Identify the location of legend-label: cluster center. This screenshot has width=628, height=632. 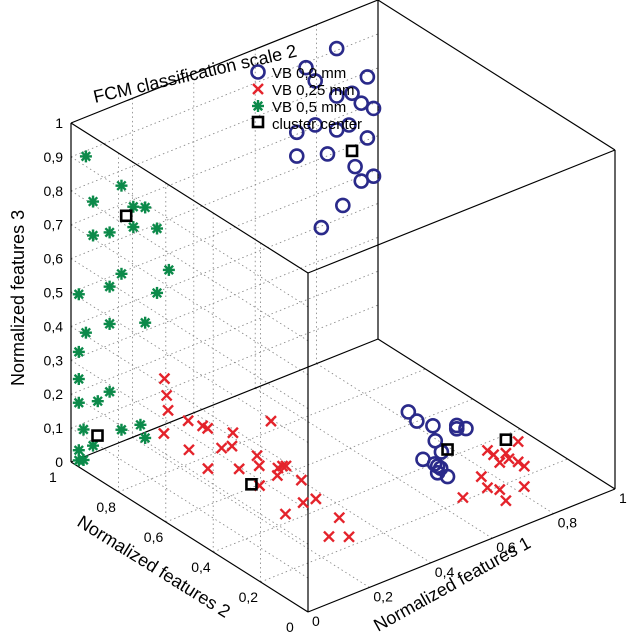
(317, 124).